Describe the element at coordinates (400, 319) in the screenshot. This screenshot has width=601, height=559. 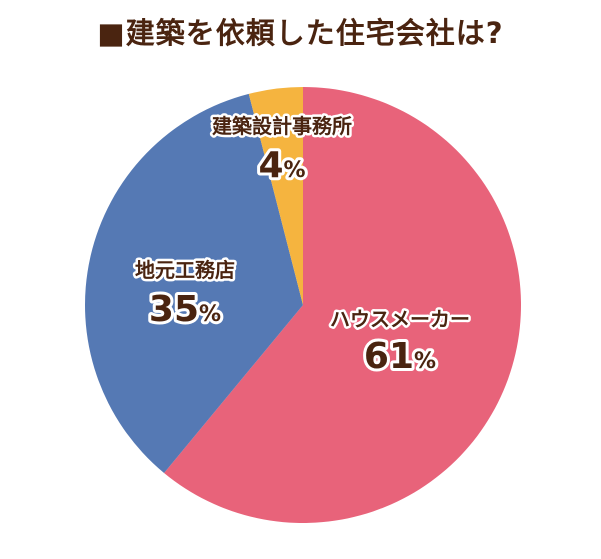
I see `slice-label: ハウスメーカー` at that location.